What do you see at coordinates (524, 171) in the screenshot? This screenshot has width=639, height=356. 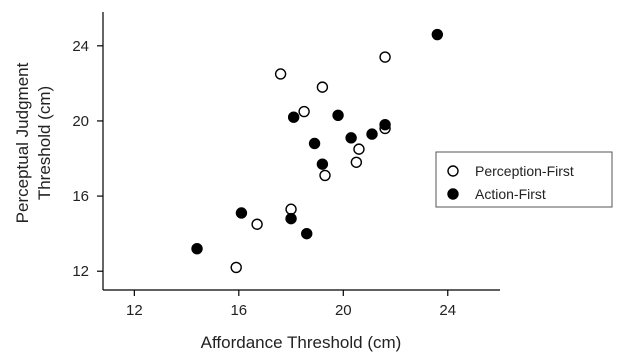 I see `legend-label-perception-first: Perception-First` at bounding box center [524, 171].